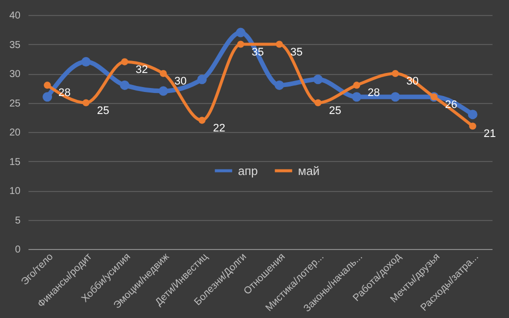 This screenshot has height=318, width=509. What do you see at coordinates (15, 133) in the screenshot?
I see `y-tick-label: 20` at bounding box center [15, 133].